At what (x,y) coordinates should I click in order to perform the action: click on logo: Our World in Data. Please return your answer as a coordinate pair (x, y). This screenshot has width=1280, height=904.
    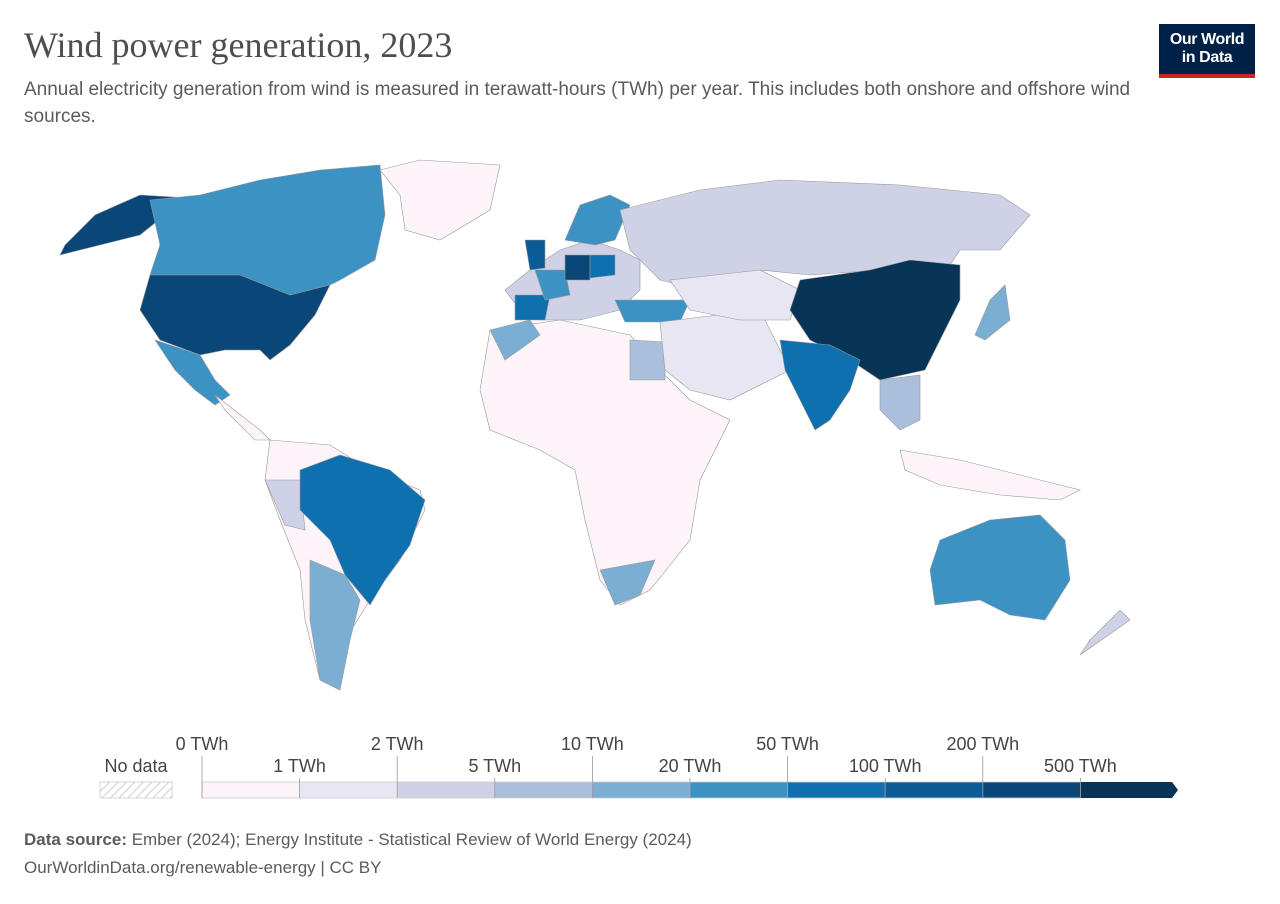
    Looking at the image, I should click on (1207, 51).